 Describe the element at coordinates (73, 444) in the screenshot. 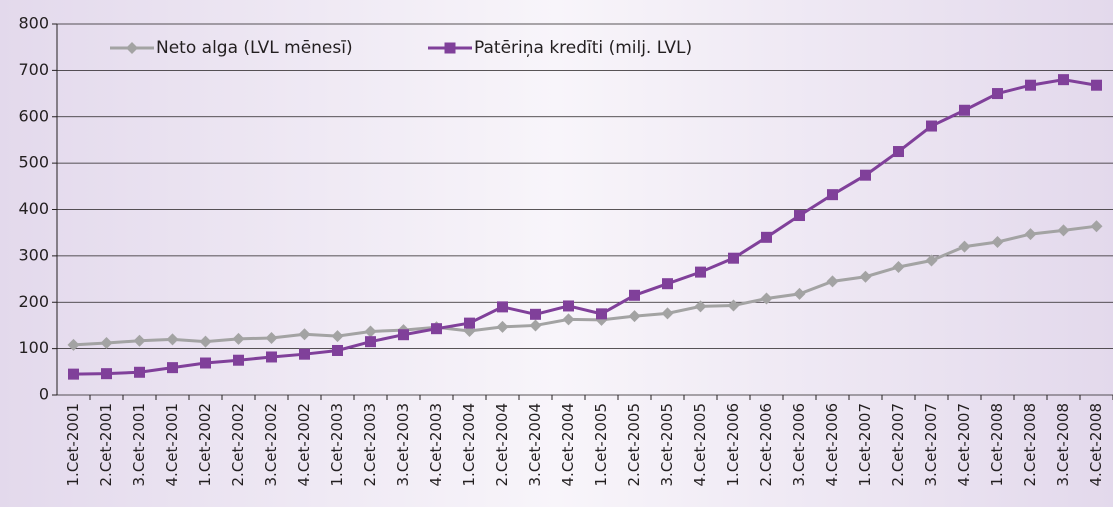

I see `x-tick-label: 1.Cet-2001` at that location.